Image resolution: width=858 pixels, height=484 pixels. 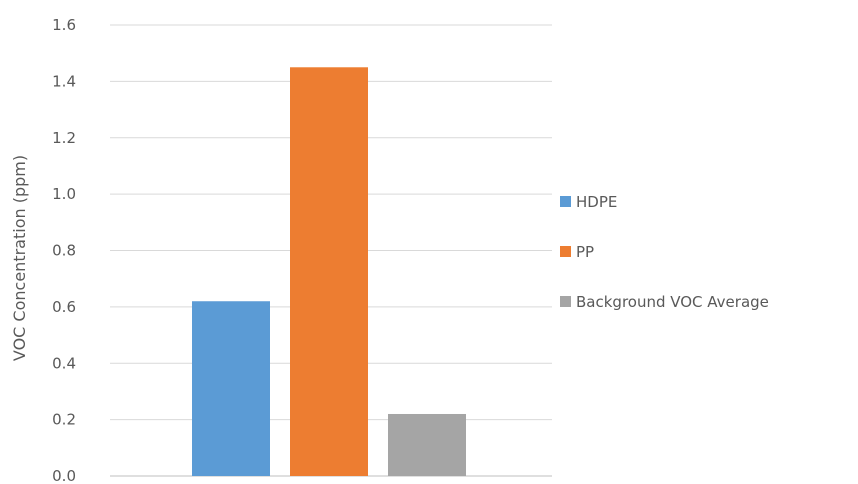 What do you see at coordinates (596, 202) in the screenshot?
I see `legend-label: HDPE` at bounding box center [596, 202].